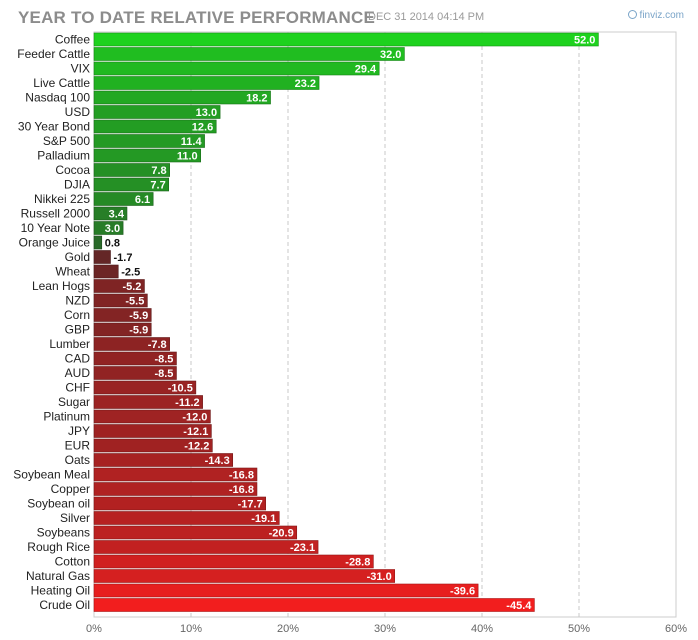 This screenshot has height=640, width=698. Describe the element at coordinates (117, 215) in the screenshot. I see `value-label: 3.4` at that location.